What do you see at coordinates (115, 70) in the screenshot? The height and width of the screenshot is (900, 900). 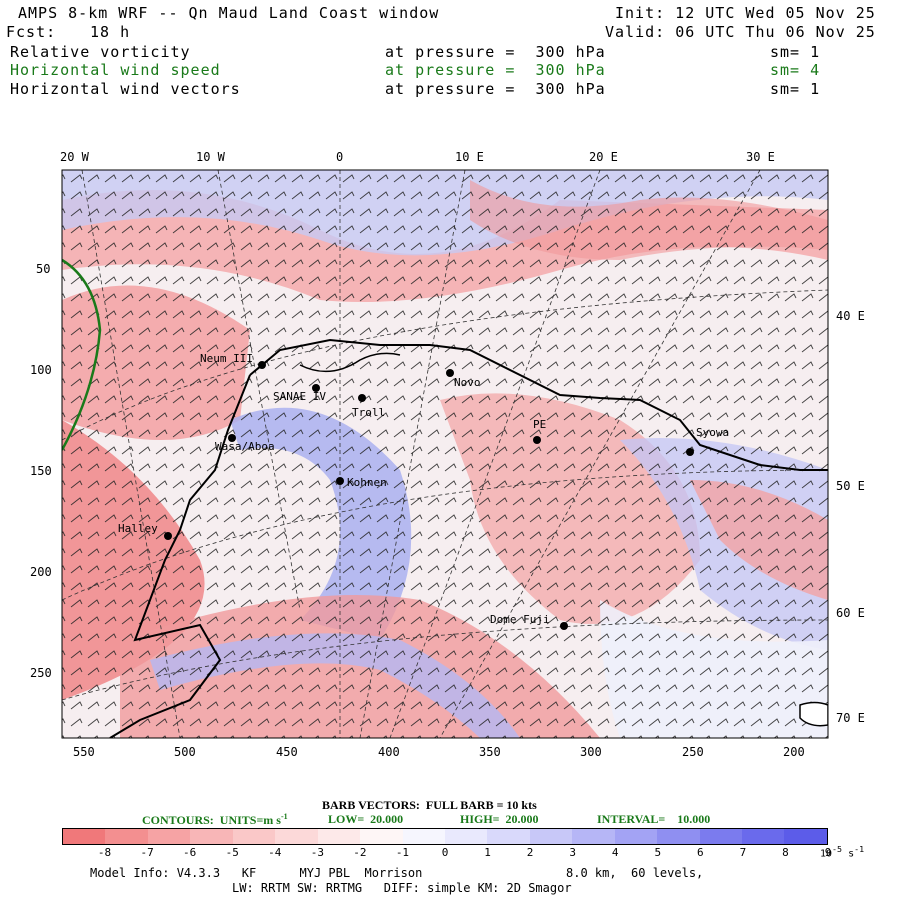 I see `field-2-name: Horizontal wind speed` at bounding box center [115, 70].